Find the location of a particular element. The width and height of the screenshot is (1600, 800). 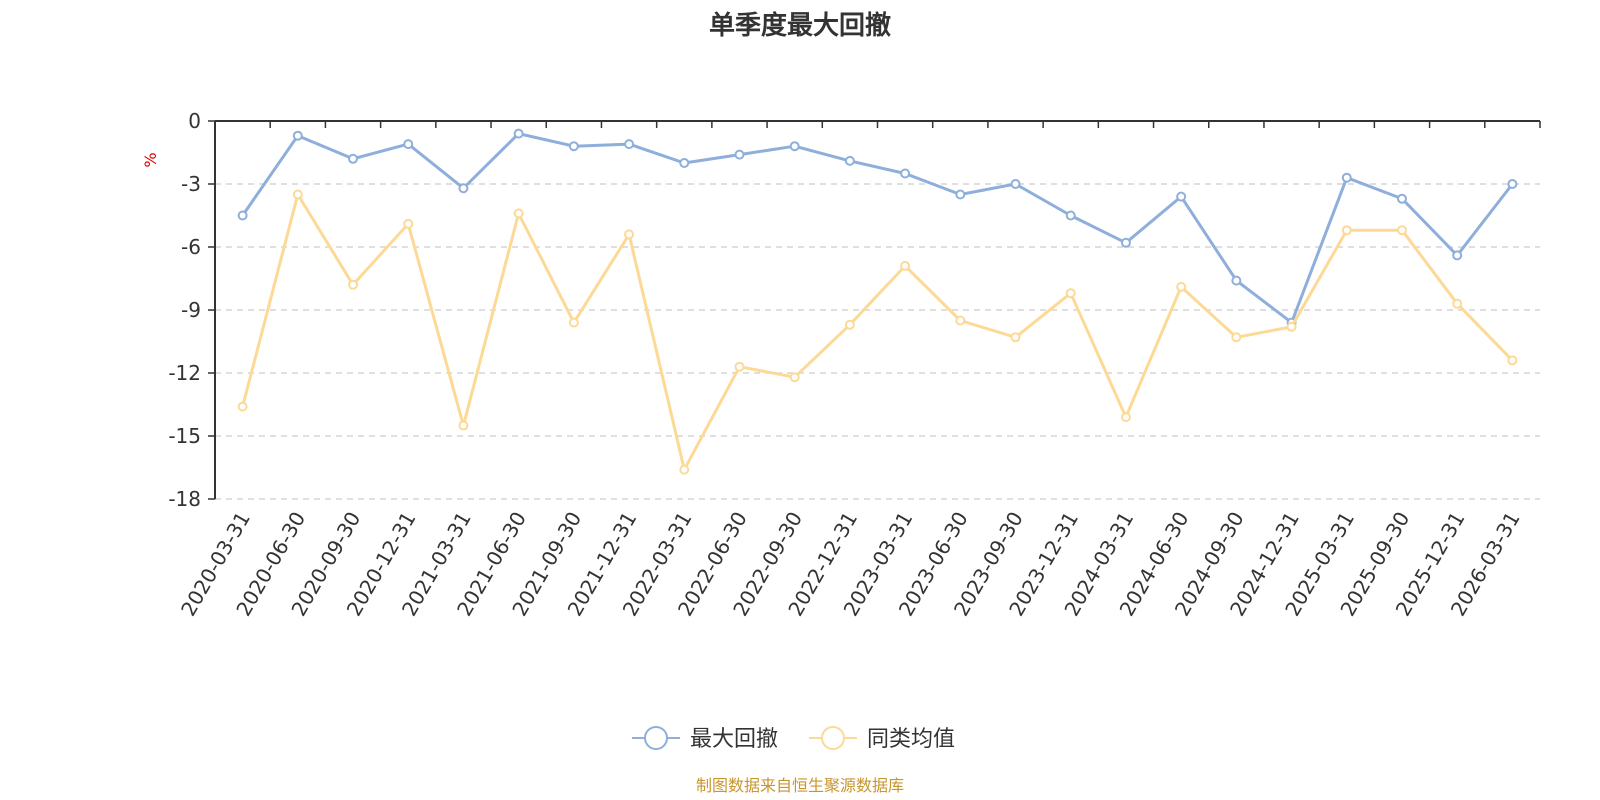

chart-title: 单季度最大回撤 is located at coordinates (800, 25).